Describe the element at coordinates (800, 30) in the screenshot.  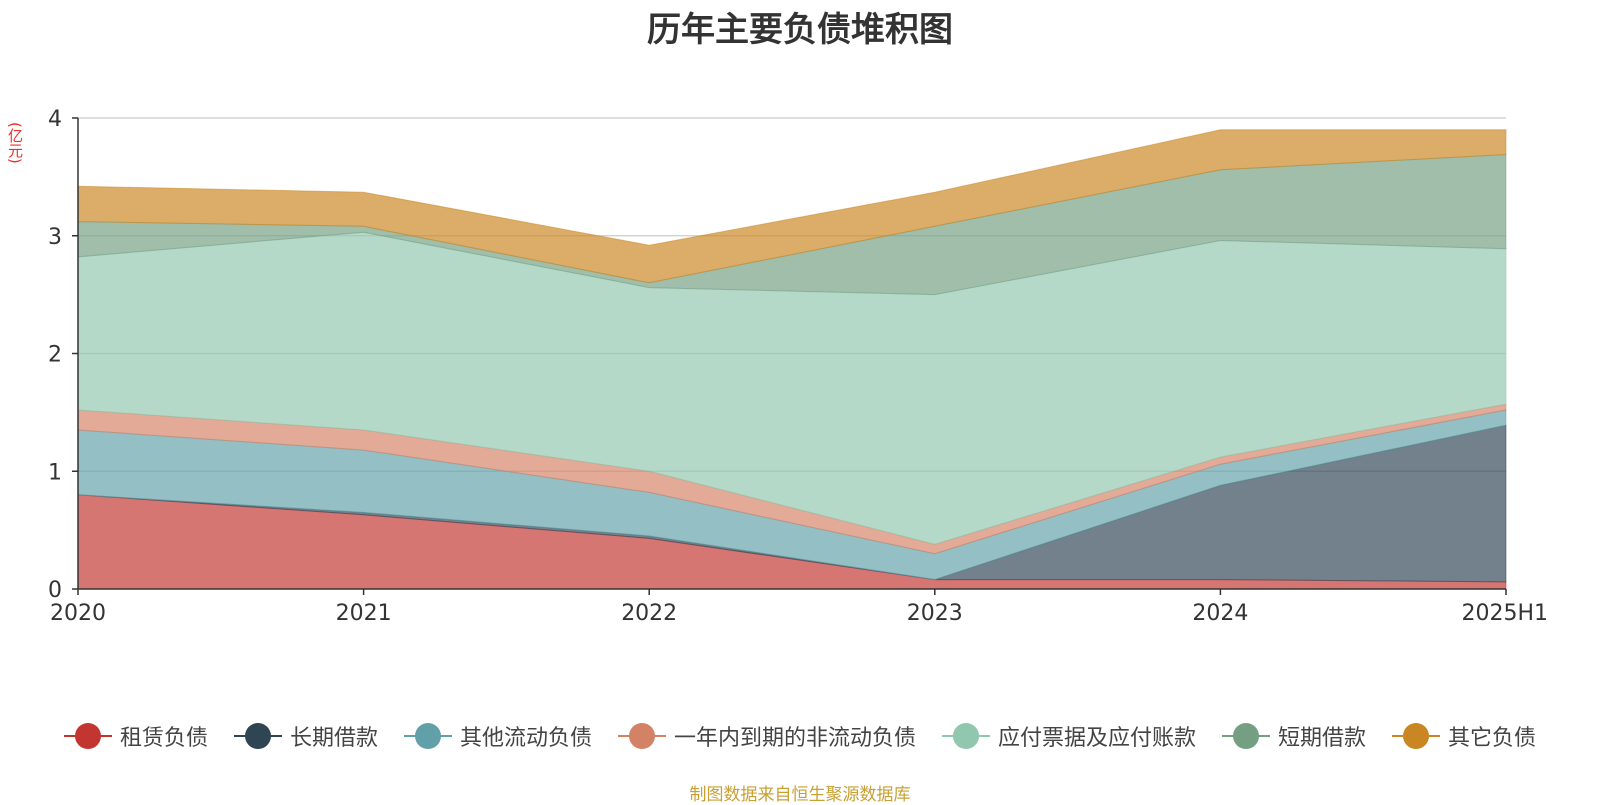
I see `chart-title: 历年主要负债堆积图` at that location.